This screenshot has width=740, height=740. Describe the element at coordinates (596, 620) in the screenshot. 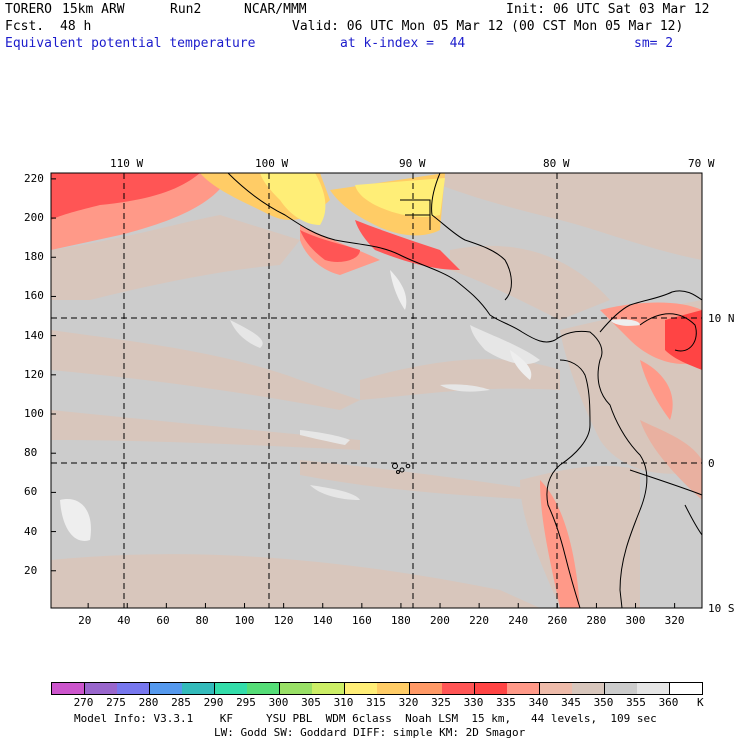

I see `x-tick-label: 280` at that location.